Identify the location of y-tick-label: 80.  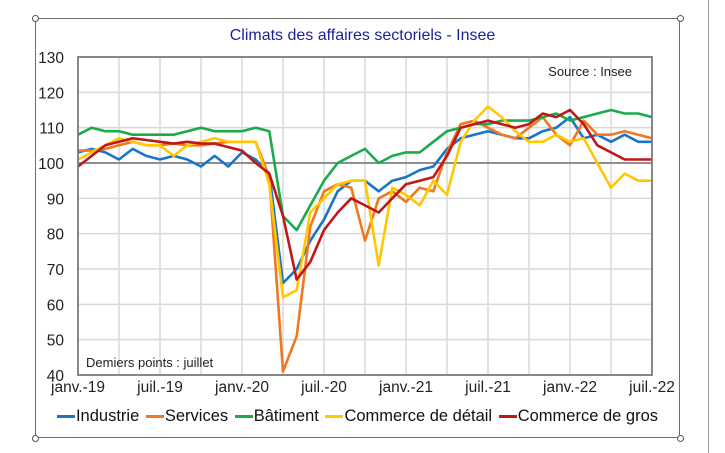
(56, 235).